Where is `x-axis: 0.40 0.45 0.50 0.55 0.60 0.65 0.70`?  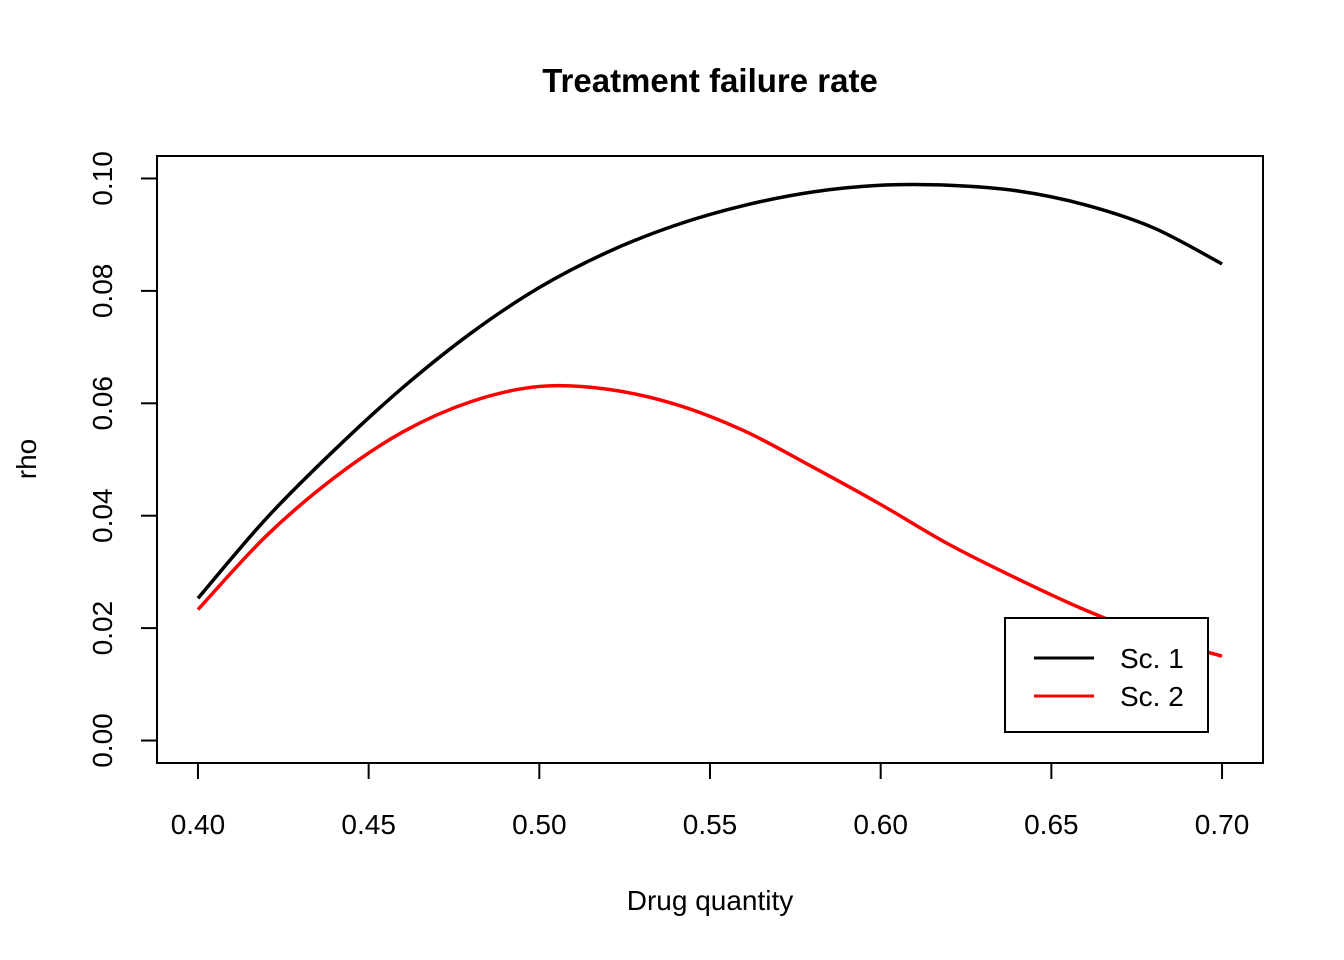
x-axis: 0.40 0.45 0.50 0.55 0.60 0.65 0.70 is located at coordinates (710, 801).